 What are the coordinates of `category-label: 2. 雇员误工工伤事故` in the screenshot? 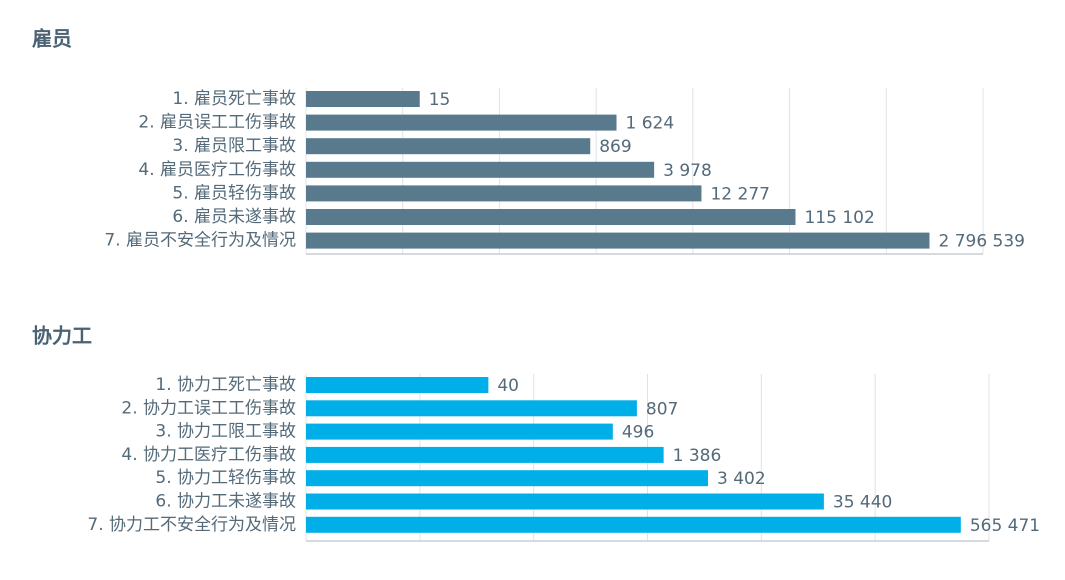 It's located at (217, 123).